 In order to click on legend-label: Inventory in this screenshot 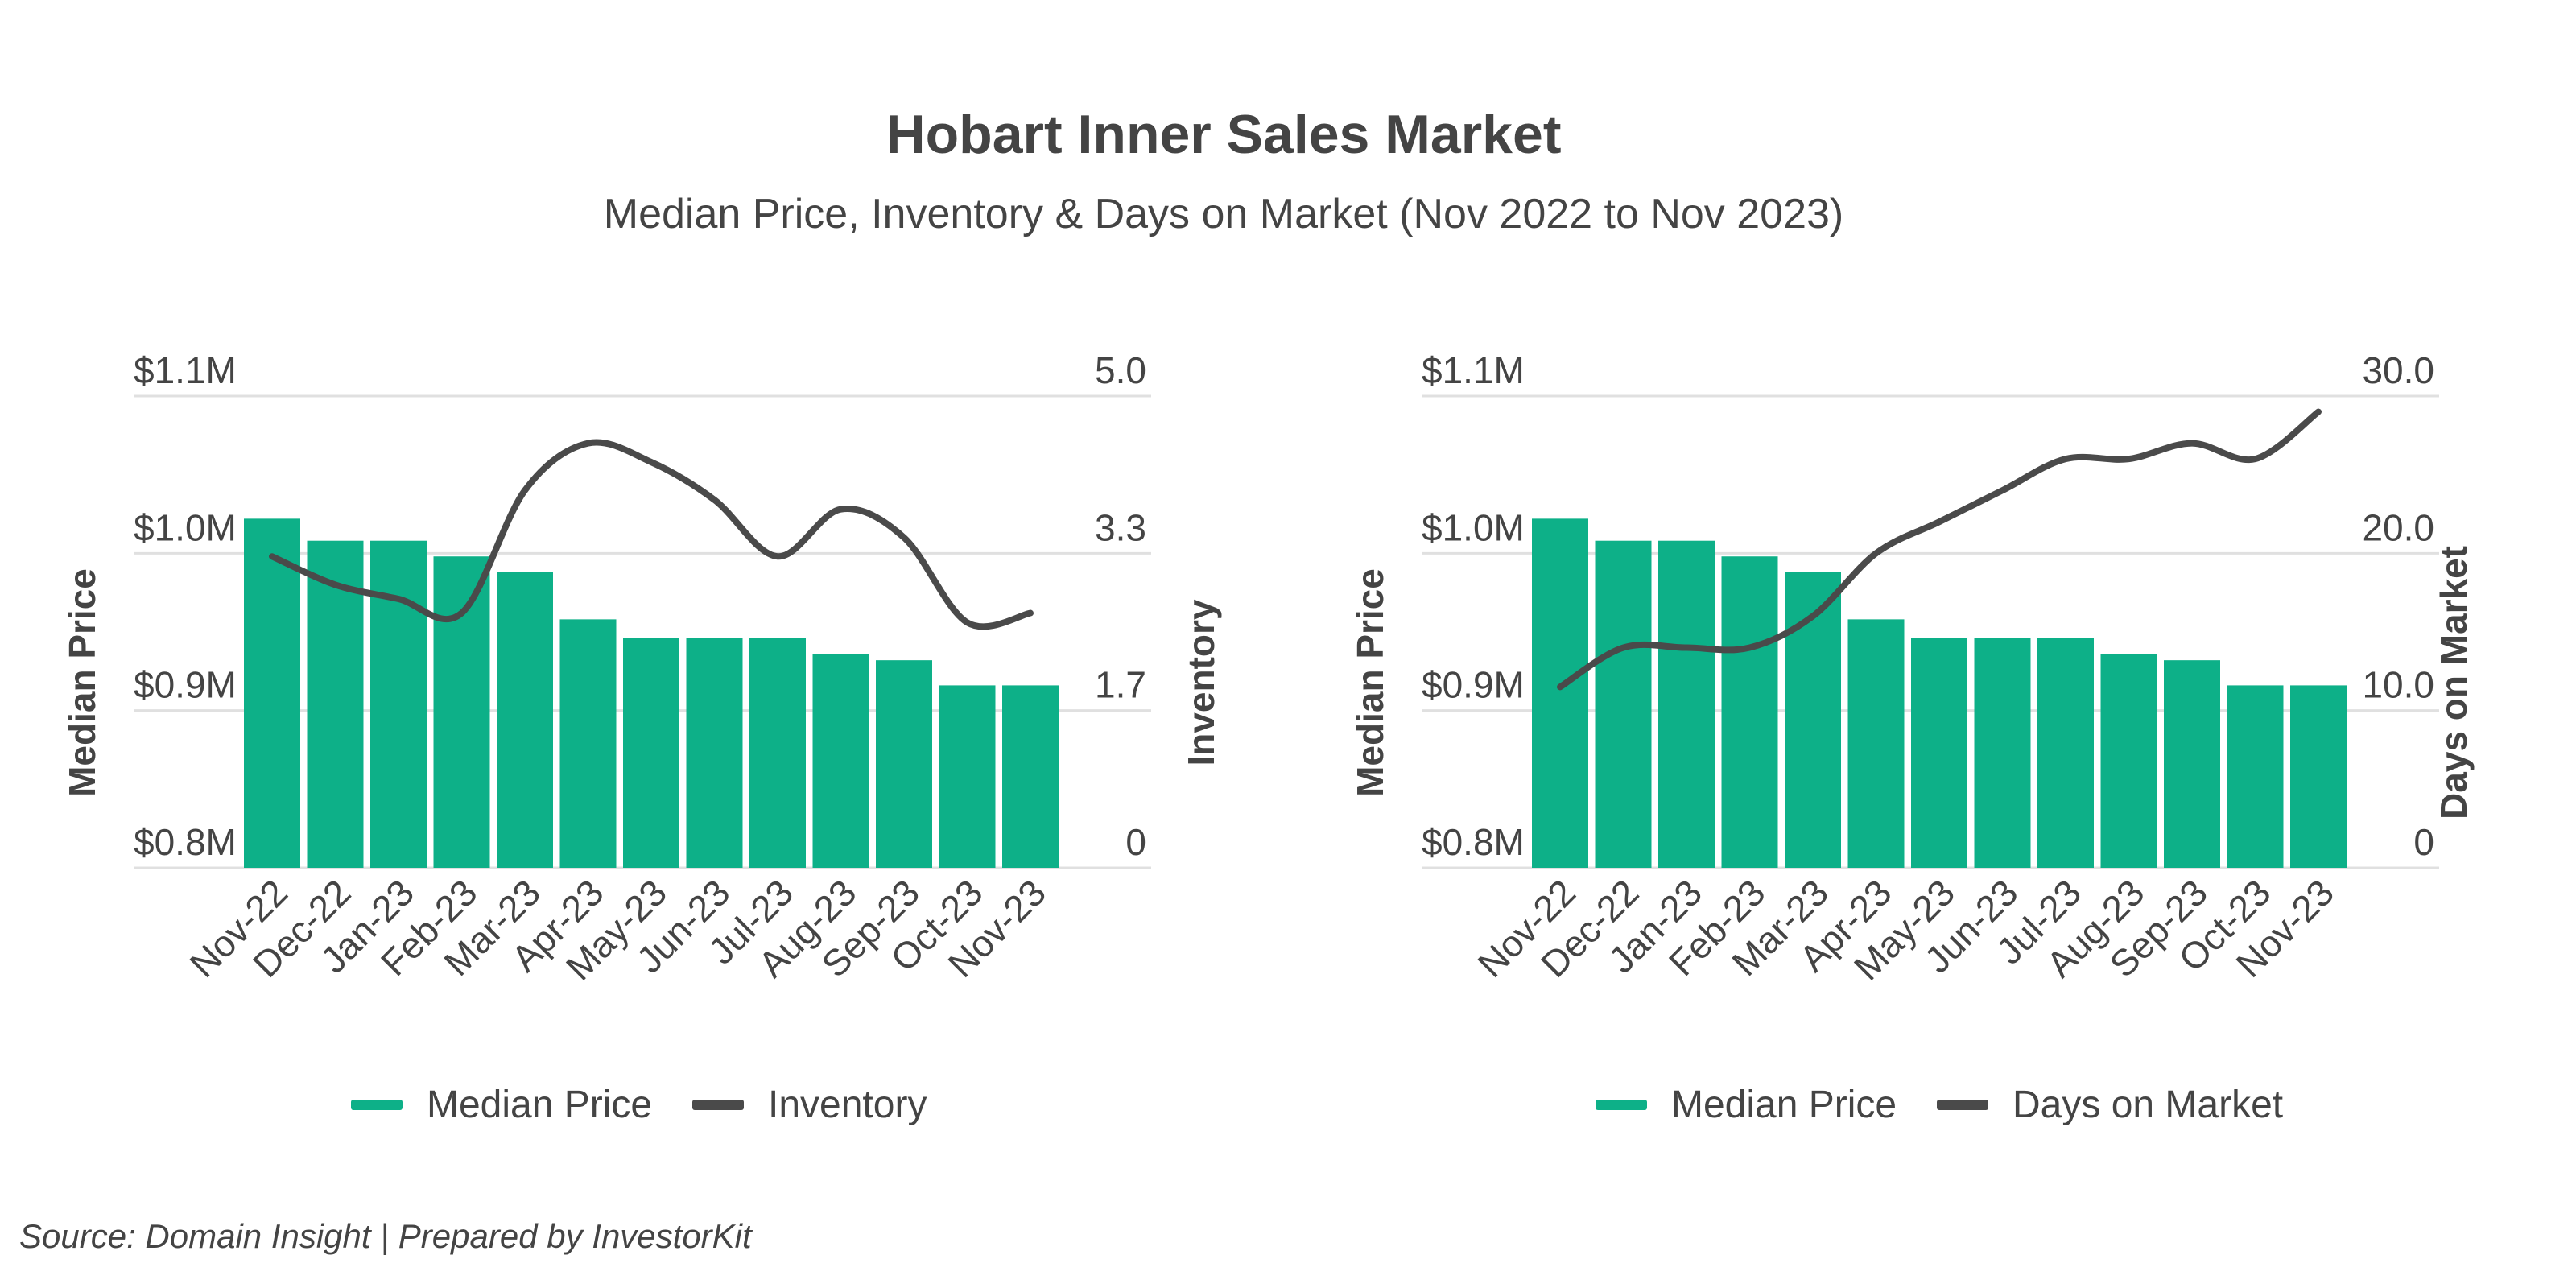, I will do `click(847, 1105)`.